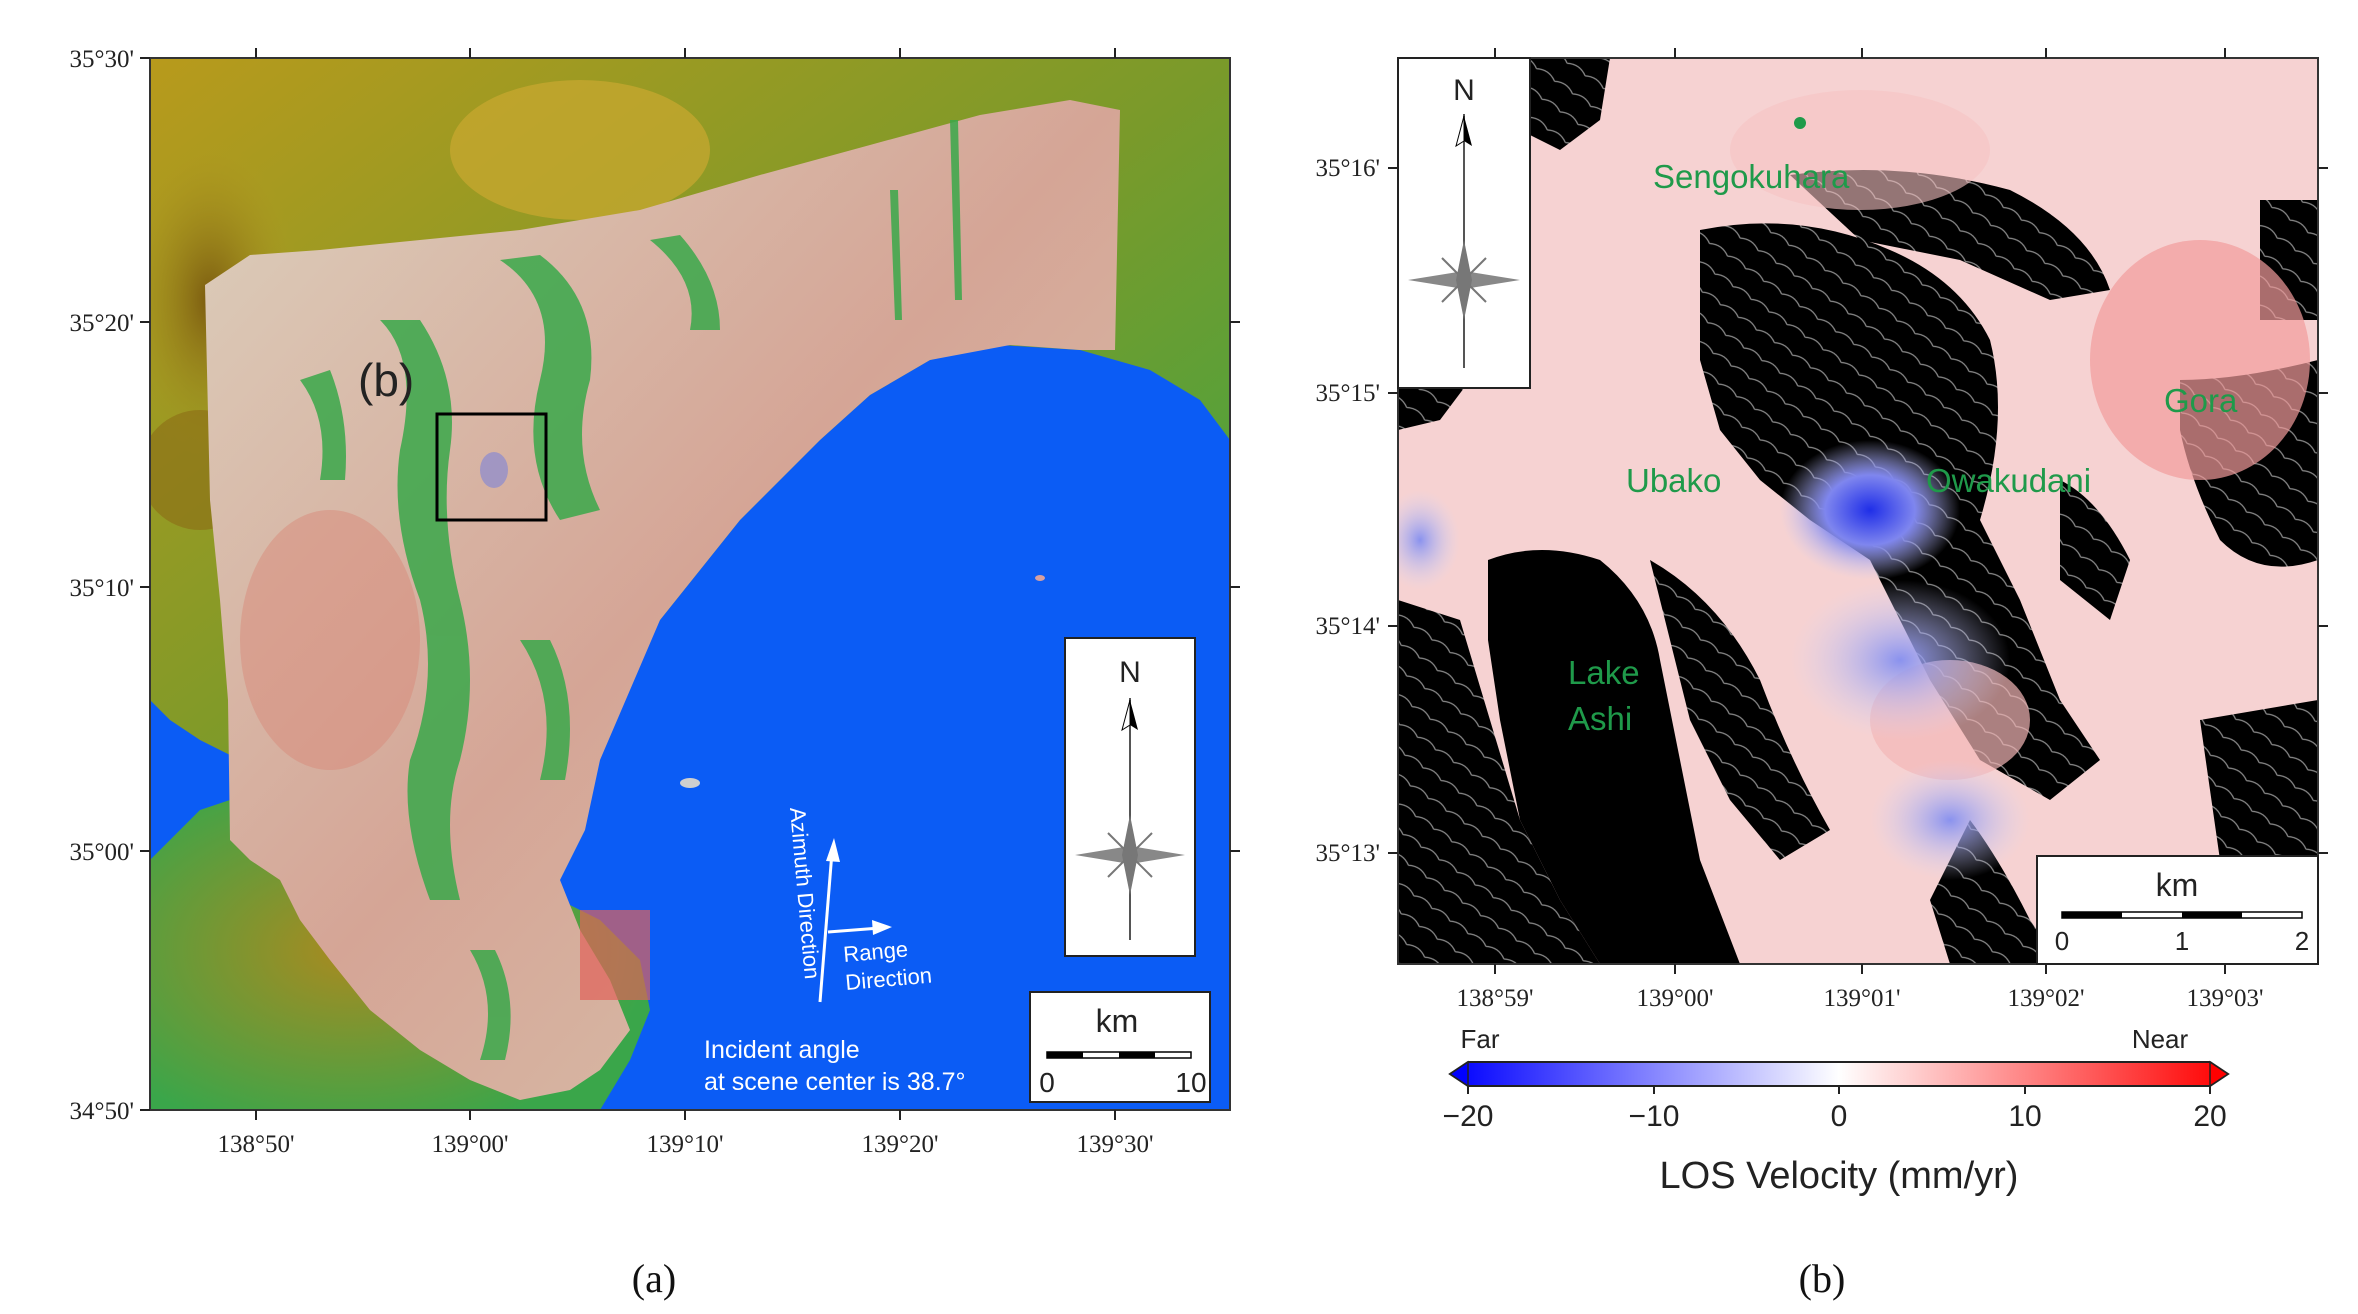 The width and height of the screenshot is (2358, 1314). Describe the element at coordinates (1800, 123) in the screenshot. I see `sengokuhara-marker` at that location.